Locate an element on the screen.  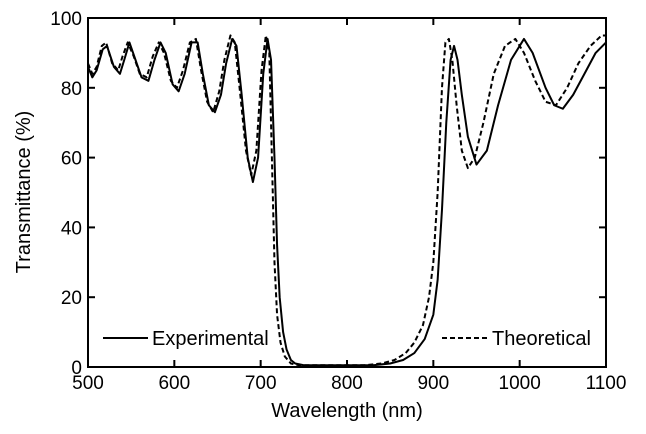
y-axis-title: Transmittance (%) is located at coordinates (24, 192).